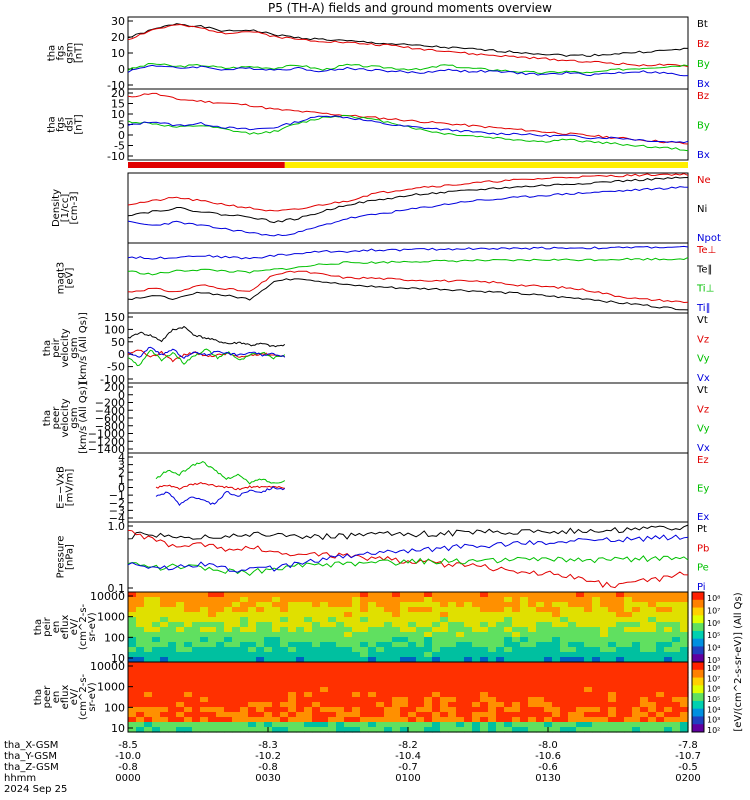 Image resolution: width=750 pixels, height=800 pixels. I want to click on y-axis-label: tha, so click(47, 348).